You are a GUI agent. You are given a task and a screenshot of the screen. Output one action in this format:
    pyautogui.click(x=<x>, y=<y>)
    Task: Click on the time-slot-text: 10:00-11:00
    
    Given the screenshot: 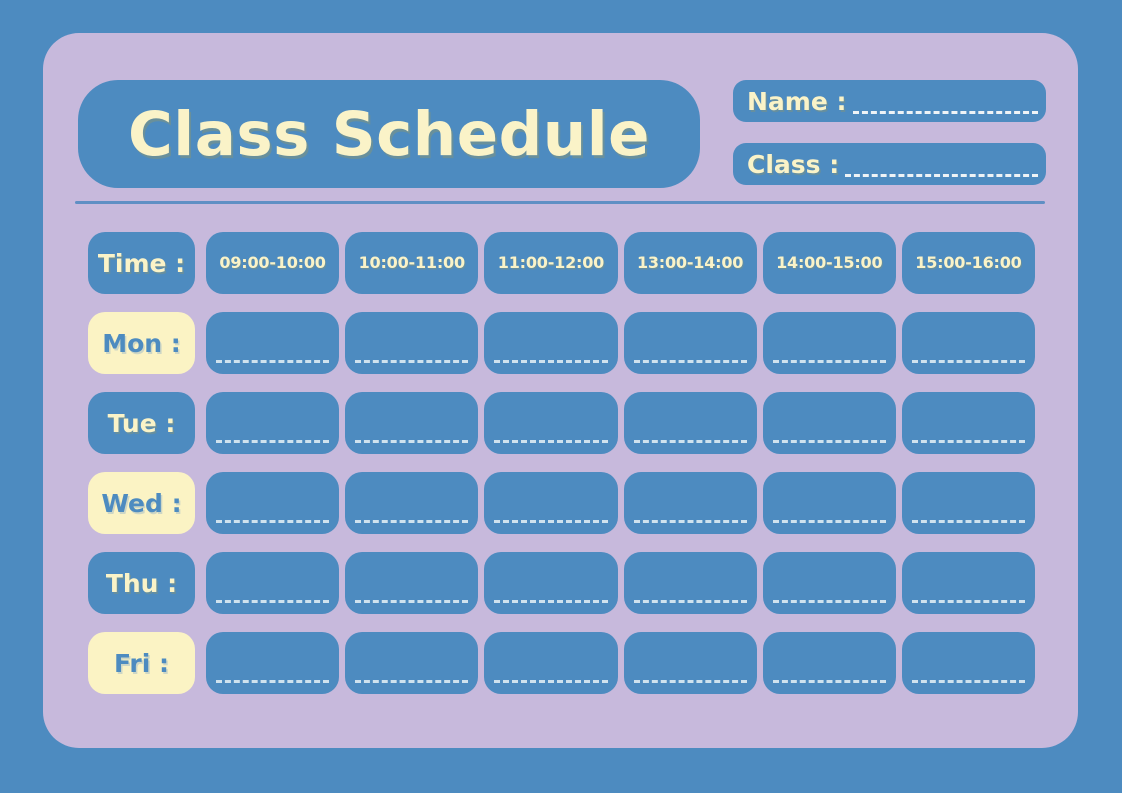 What is the action you would take?
    pyautogui.click(x=412, y=262)
    